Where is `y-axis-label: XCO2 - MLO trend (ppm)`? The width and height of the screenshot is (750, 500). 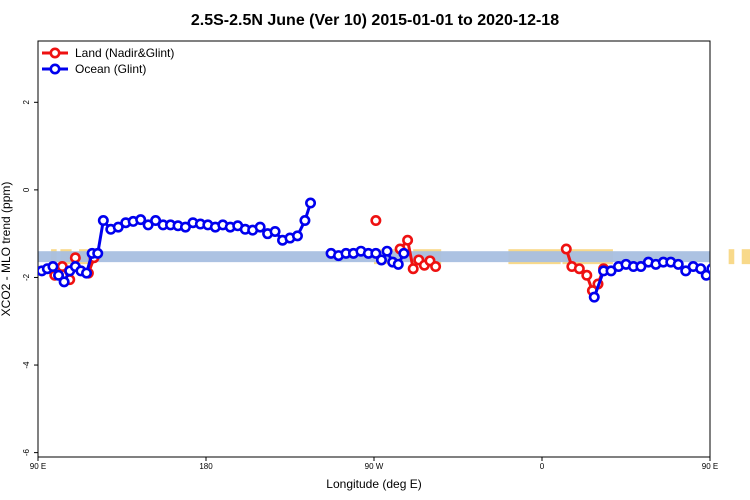
y-axis-label: XCO2 - MLO trend (ppm) is located at coordinates (6, 249).